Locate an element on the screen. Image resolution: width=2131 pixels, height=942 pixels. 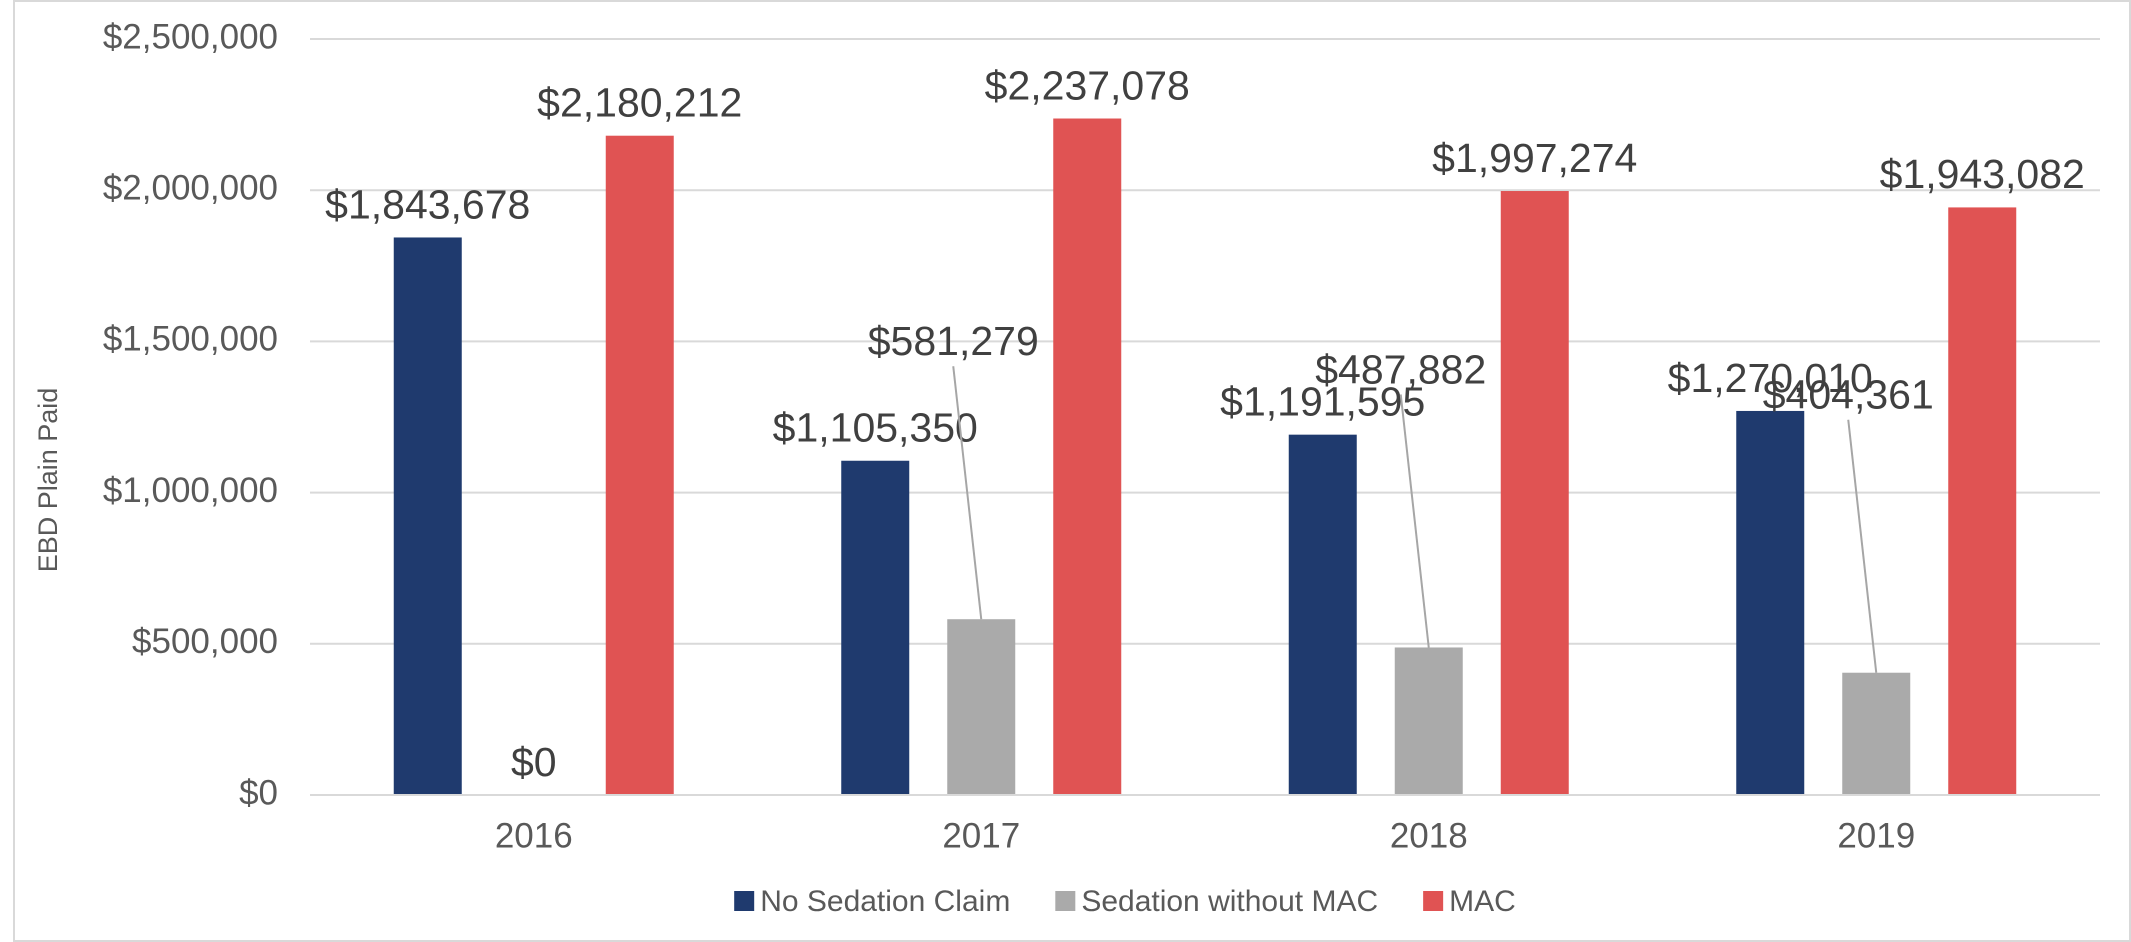
legend-label: MAC is located at coordinates (1482, 901).